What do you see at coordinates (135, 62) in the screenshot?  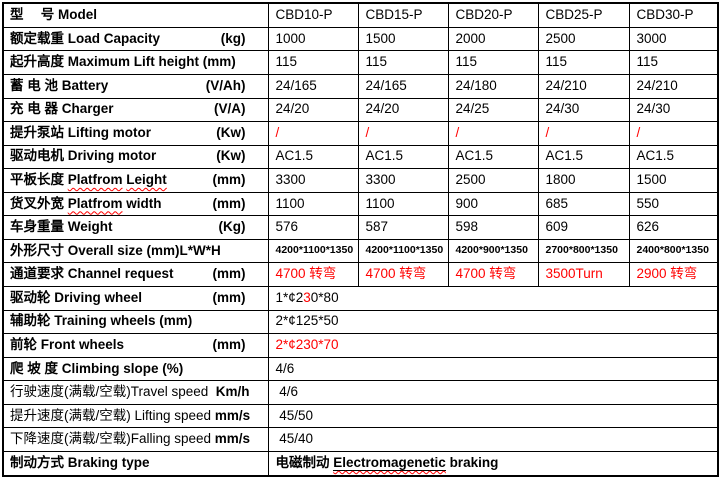 I see `label-max-lift-height: 起升高度 Maximum Lift height (mm)` at bounding box center [135, 62].